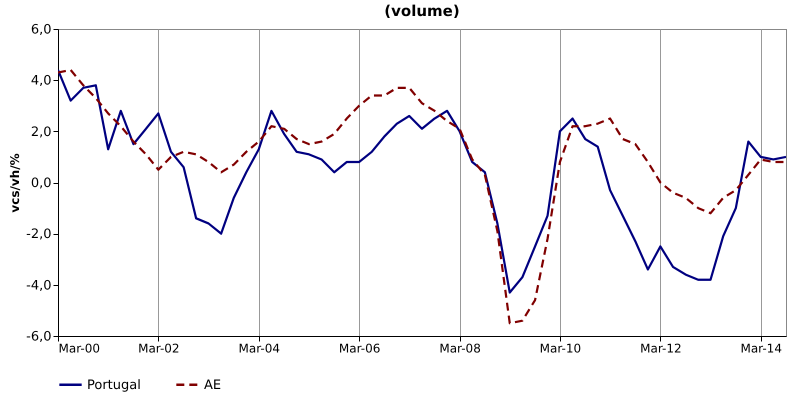 This screenshot has height=405, width=798. I want to click on y-tick-label: 2,0, so click(41, 132).